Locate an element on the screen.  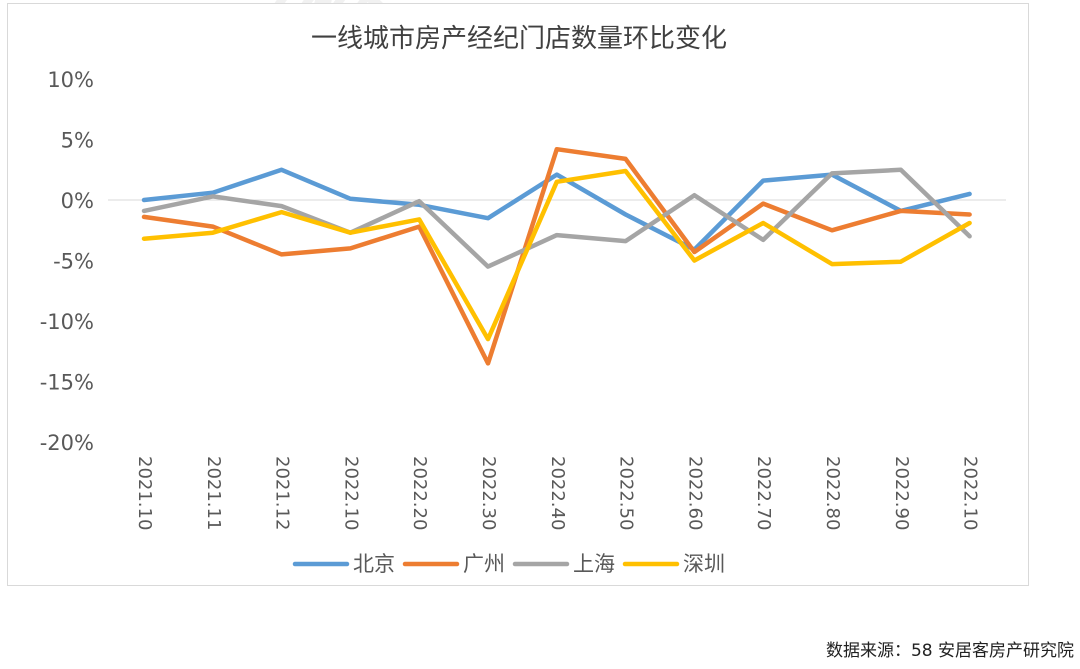
y-tick-label: -5% is located at coordinates (73, 262).